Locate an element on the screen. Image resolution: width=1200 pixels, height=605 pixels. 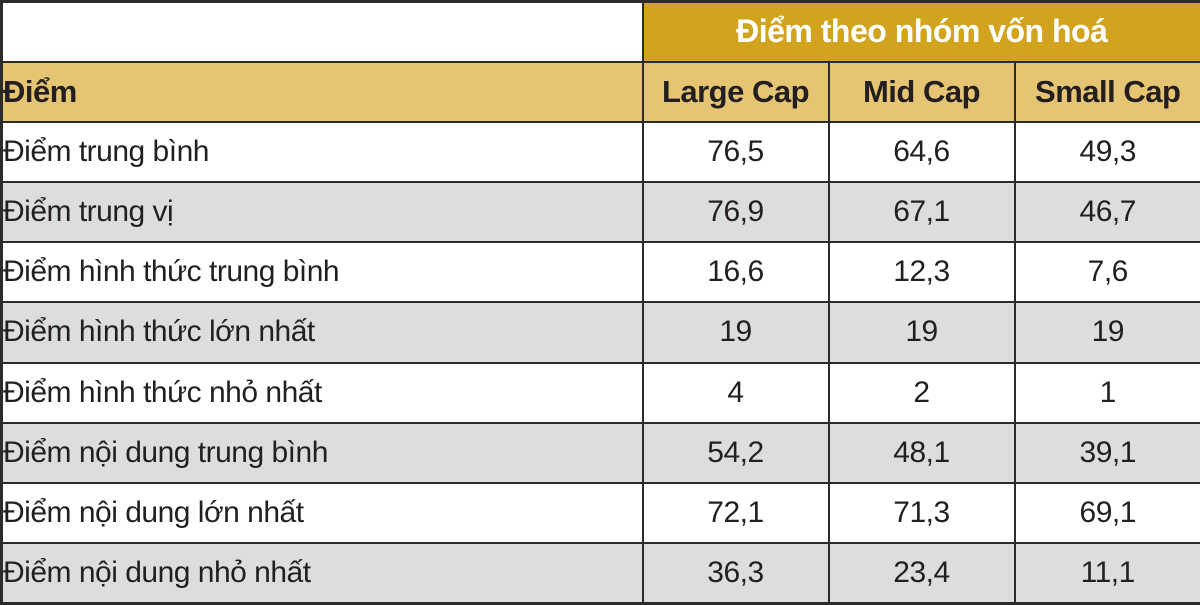
row-label: Điểm nội dung lớn nhất is located at coordinates (322, 513).